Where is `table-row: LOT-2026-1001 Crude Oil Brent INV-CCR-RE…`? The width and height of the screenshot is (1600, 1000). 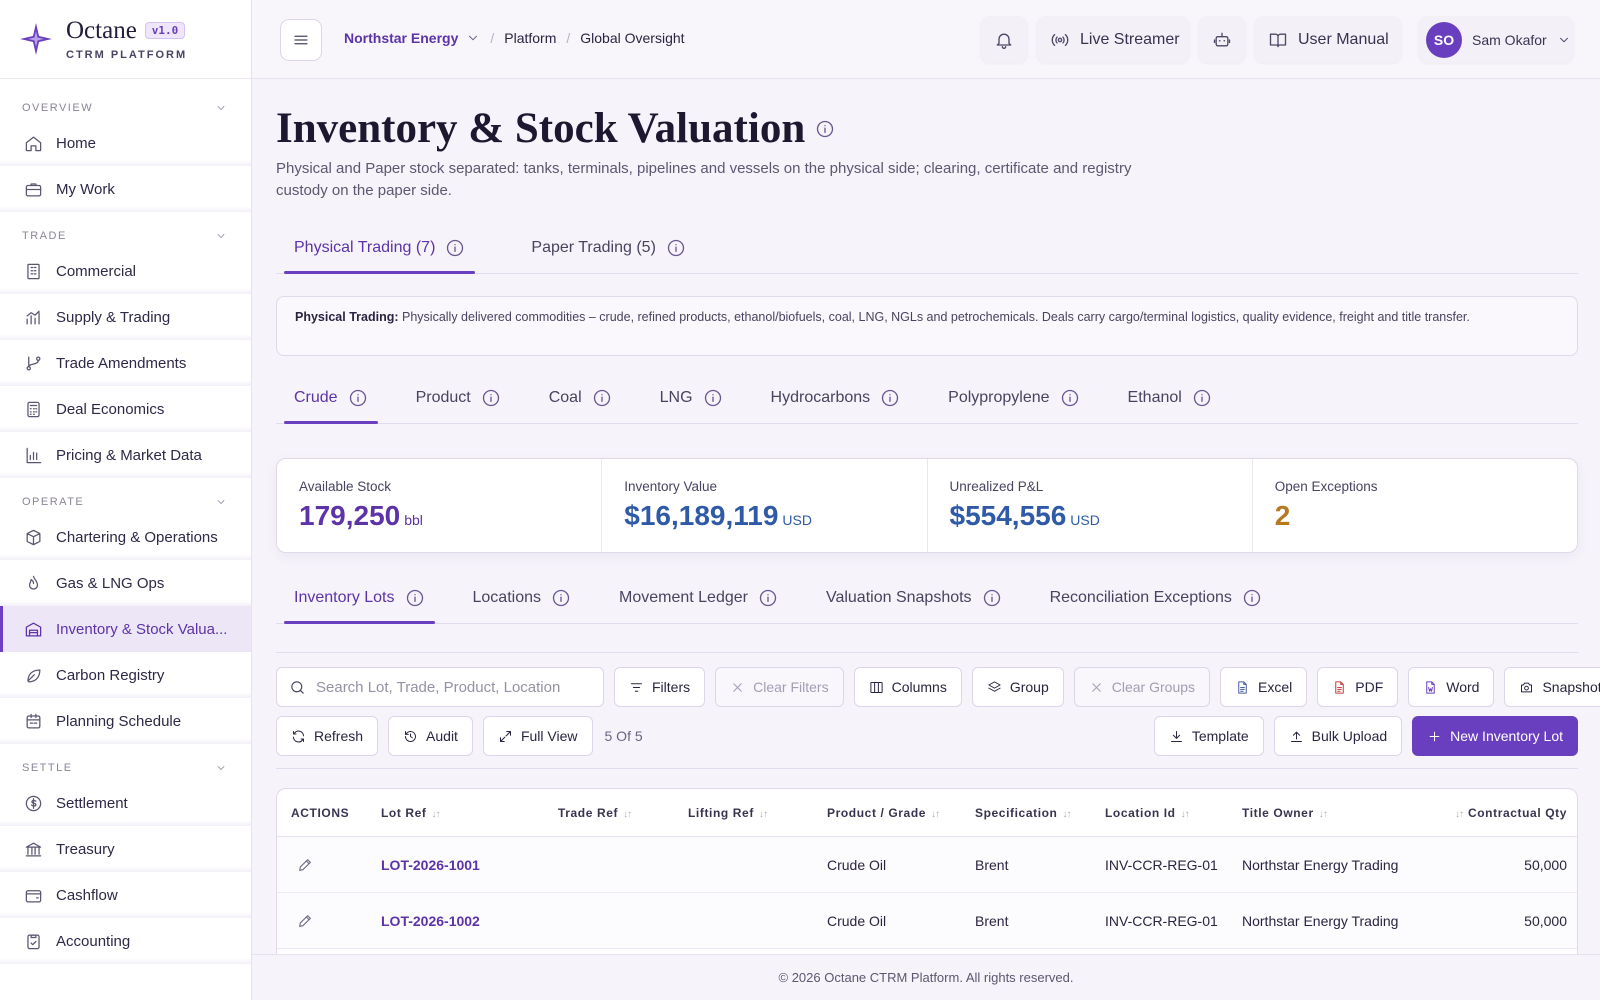 table-row: LOT-2026-1001 Crude Oil Brent INV-CCR-RE… is located at coordinates (927, 865).